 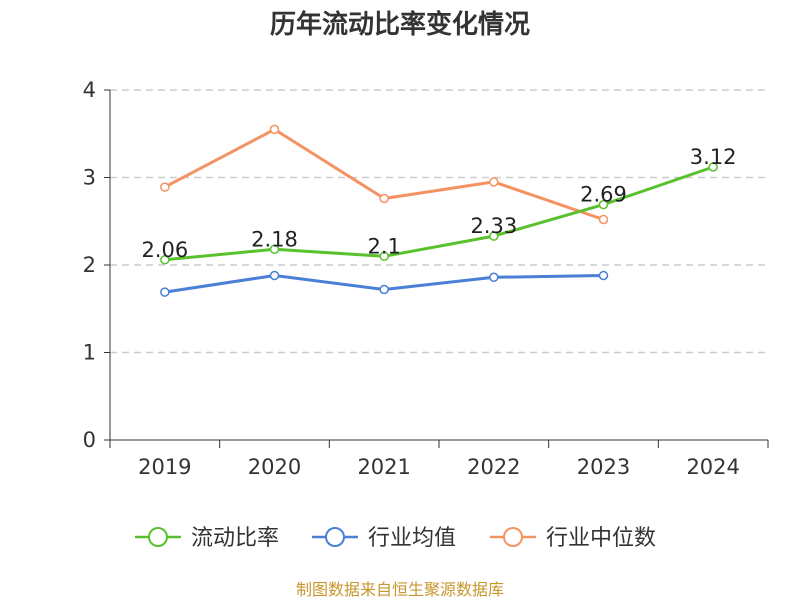 I want to click on legend-item-2: 行业中位数, so click(x=573, y=538).